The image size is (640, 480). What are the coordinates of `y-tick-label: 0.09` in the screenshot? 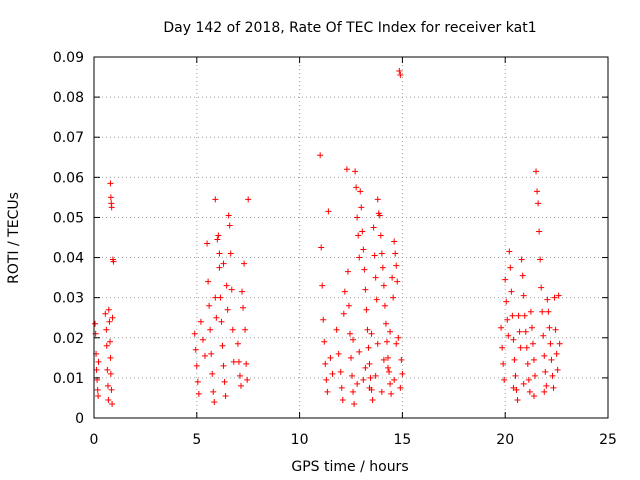 It's located at (68, 58).